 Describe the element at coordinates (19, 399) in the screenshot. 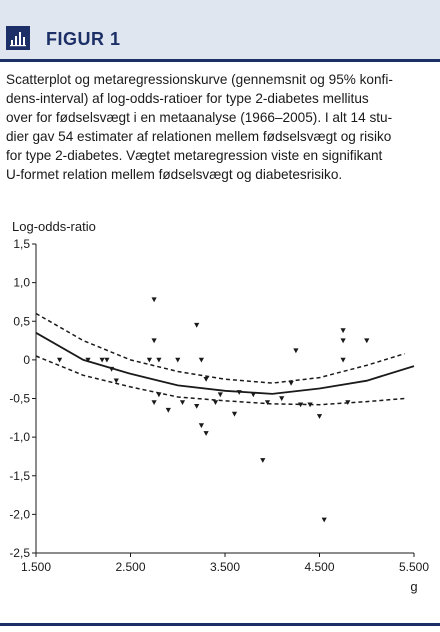

I see `y-tick-label: -0,5` at that location.